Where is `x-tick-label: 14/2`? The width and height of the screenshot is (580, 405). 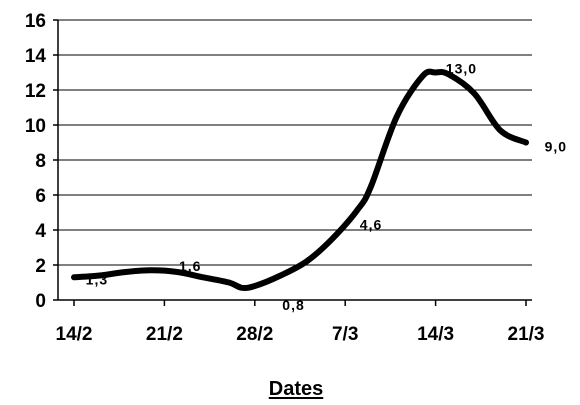
x-tick-label: 14/2 is located at coordinates (74, 334).